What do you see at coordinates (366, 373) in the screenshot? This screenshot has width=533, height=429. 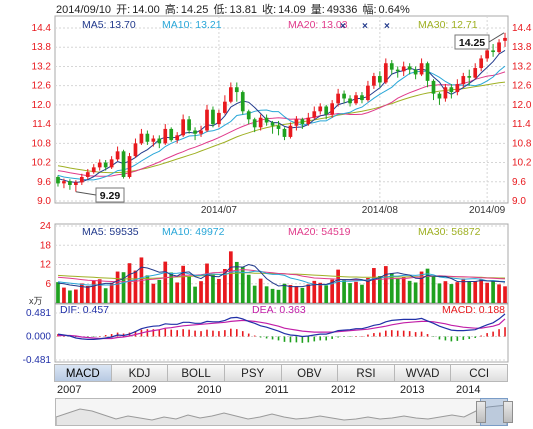 I see `tab-rsi: RSI` at bounding box center [366, 373].